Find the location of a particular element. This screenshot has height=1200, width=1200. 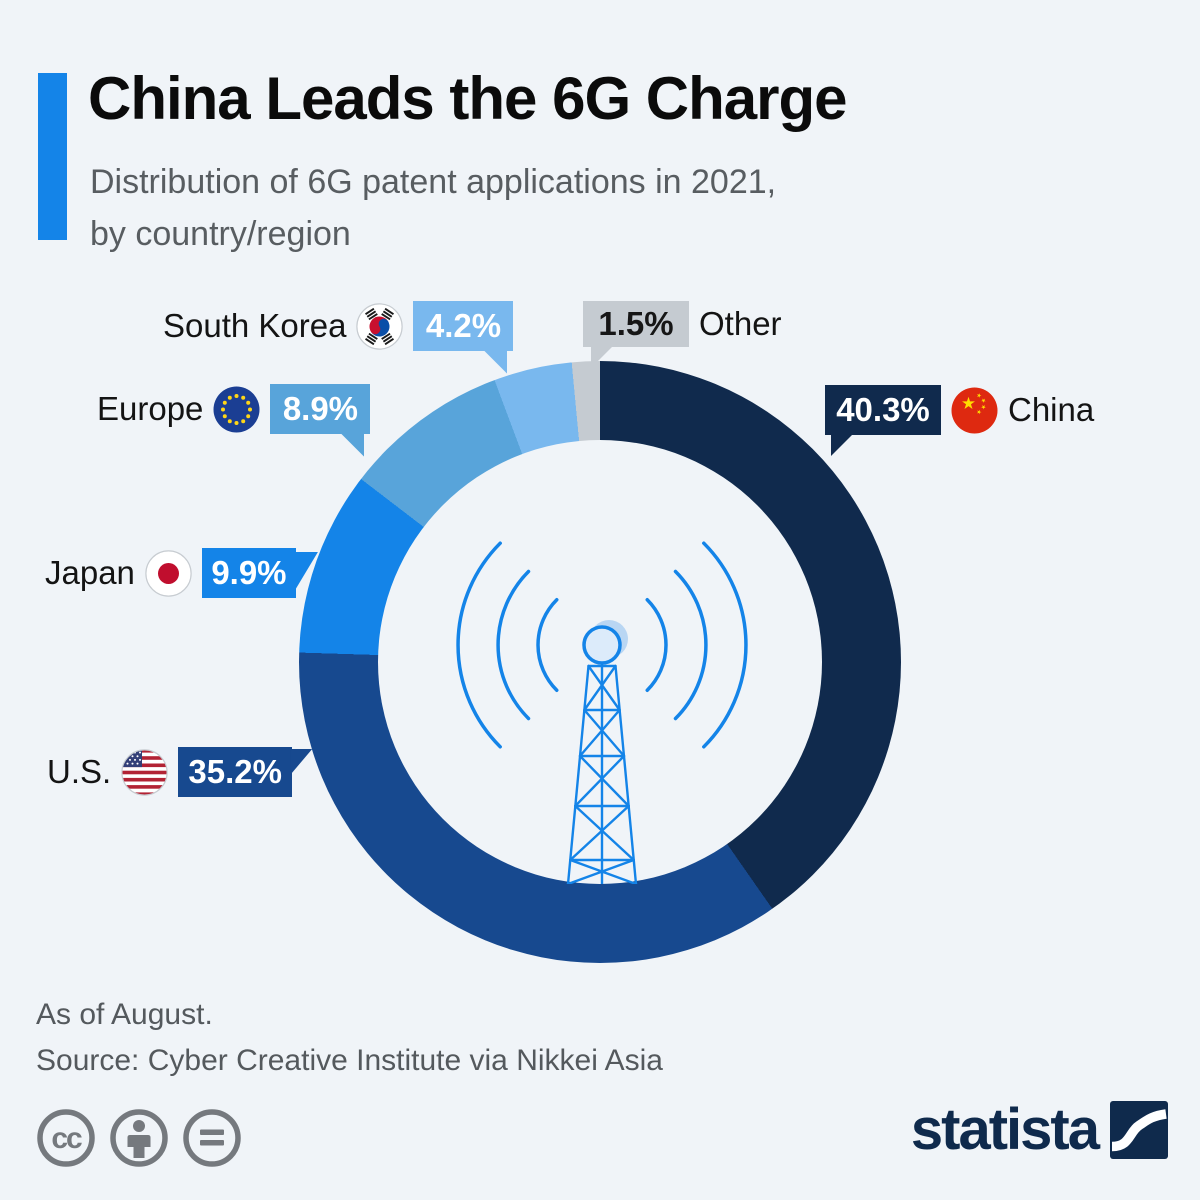

value-south-korea: 4.2% is located at coordinates (463, 325).